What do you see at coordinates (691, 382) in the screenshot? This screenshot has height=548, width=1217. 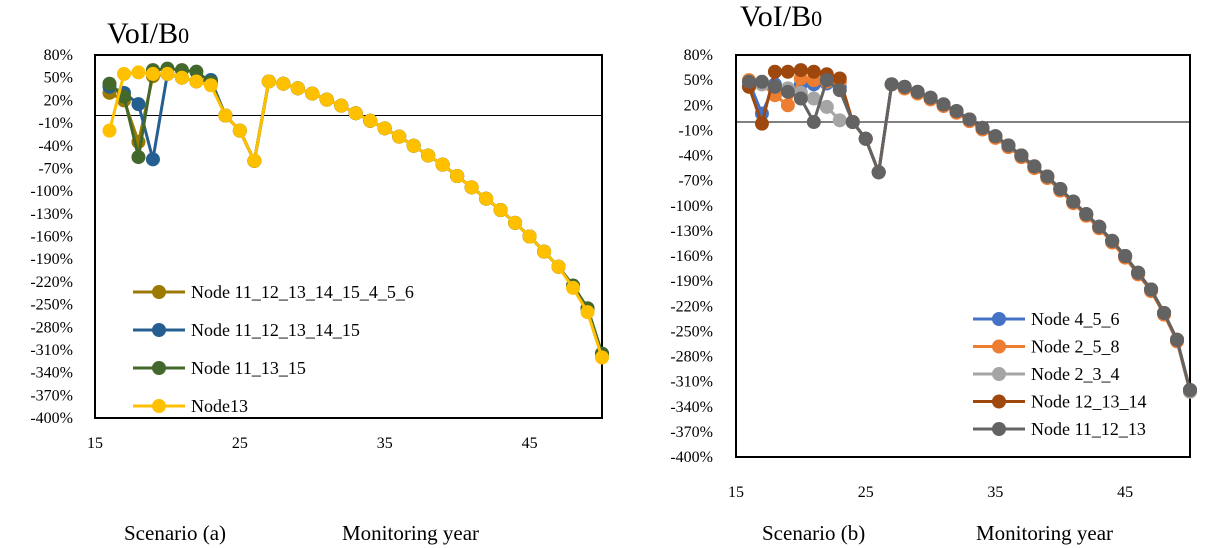 I see `y-tick-label: -310%` at bounding box center [691, 382].